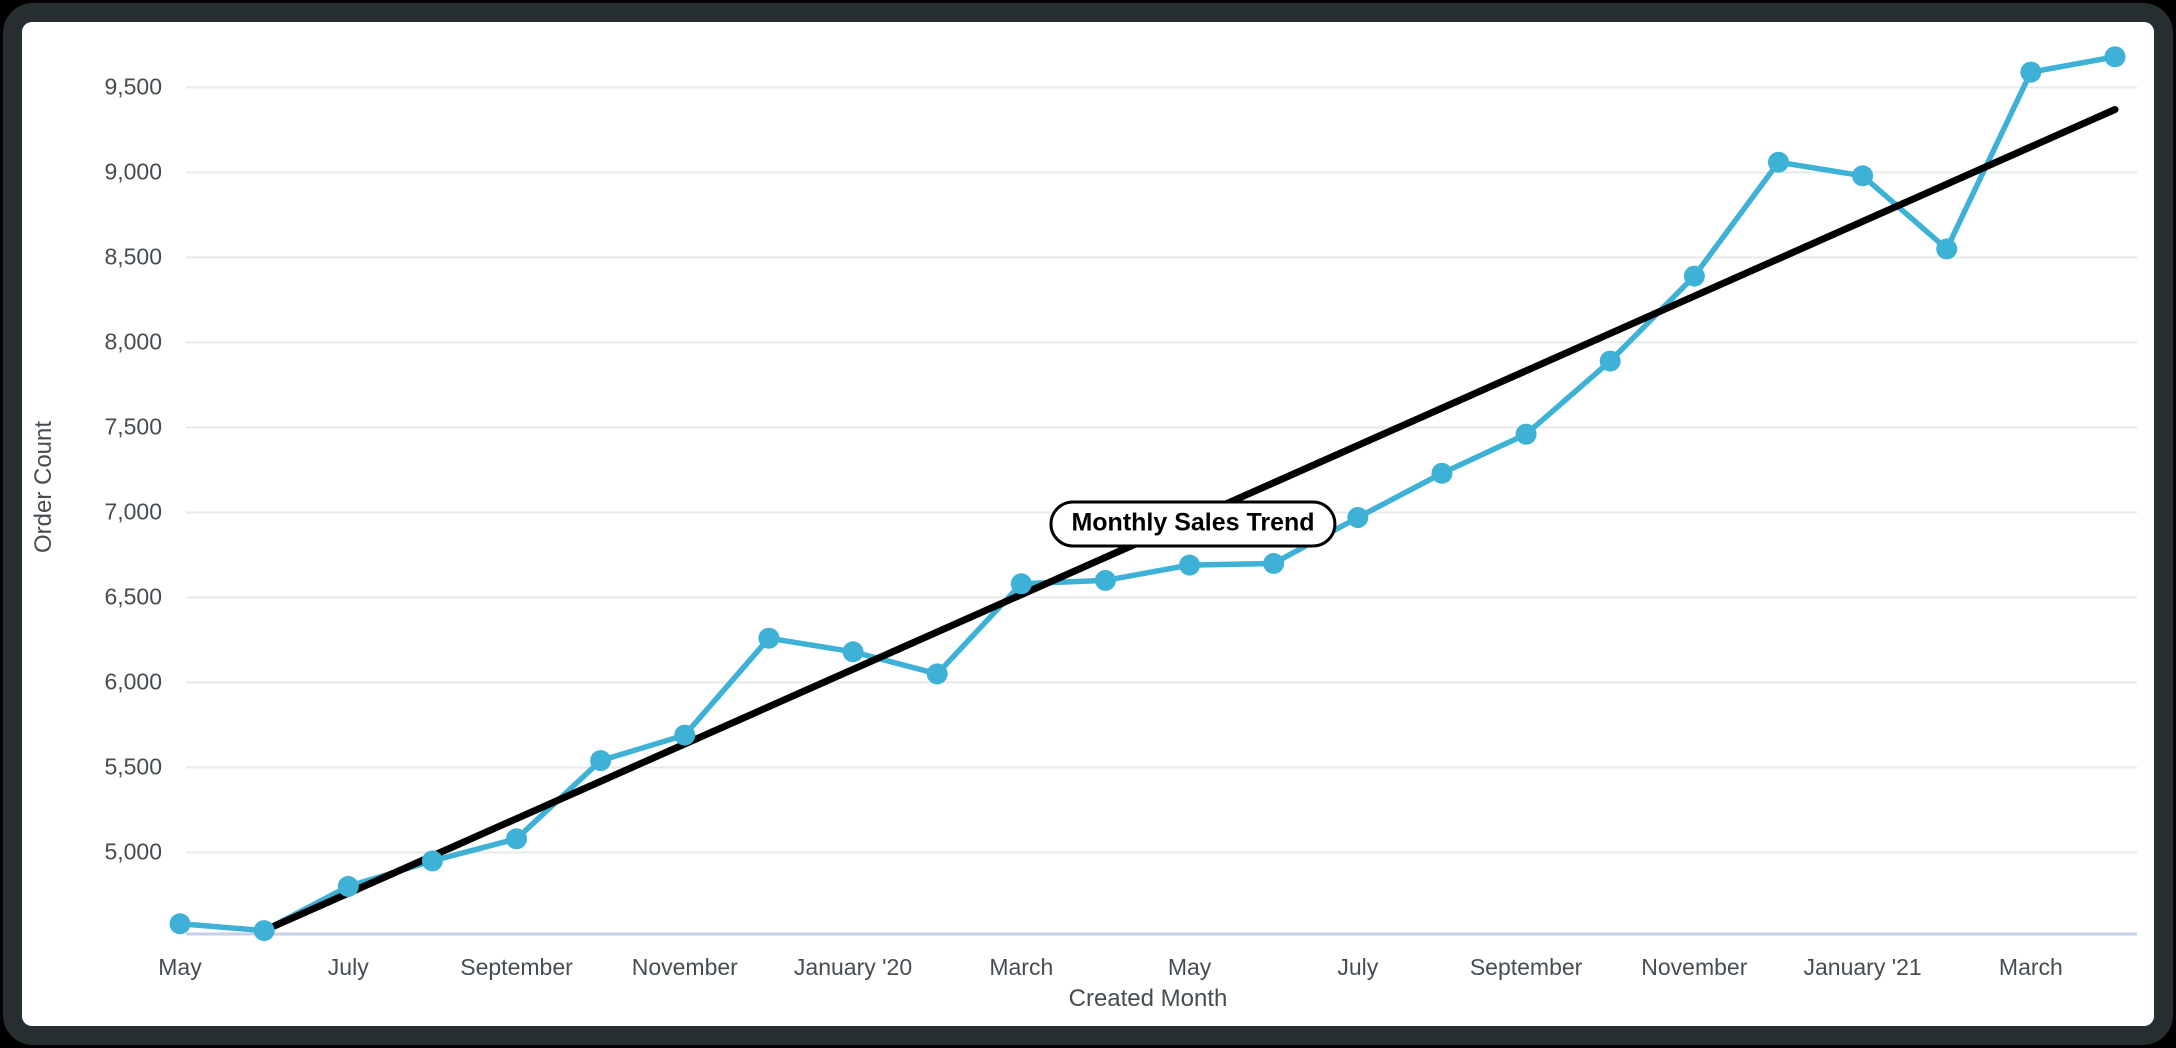  I want to click on y-tick-label: 9,500, so click(133, 86).